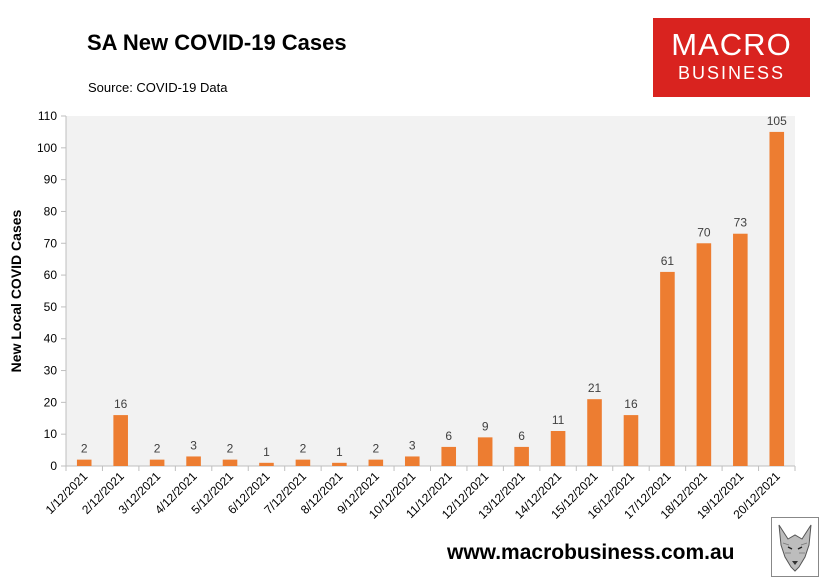 This screenshot has width=828, height=584. I want to click on wolf-emblem-icon, so click(795, 547).